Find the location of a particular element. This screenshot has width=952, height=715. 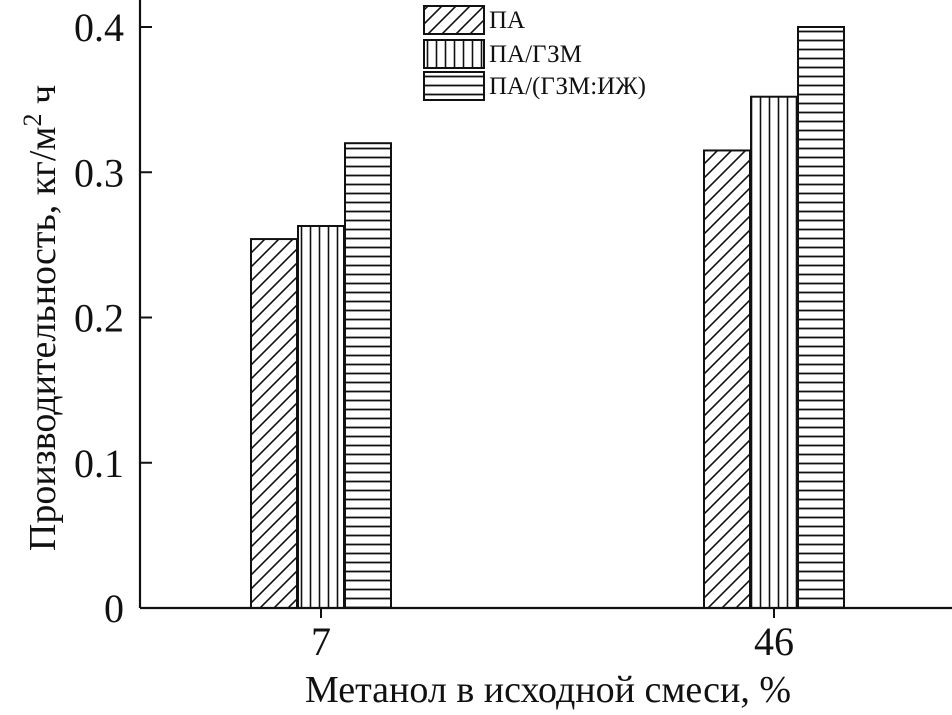

y-tick-label: 0.1 is located at coordinates (99, 463).